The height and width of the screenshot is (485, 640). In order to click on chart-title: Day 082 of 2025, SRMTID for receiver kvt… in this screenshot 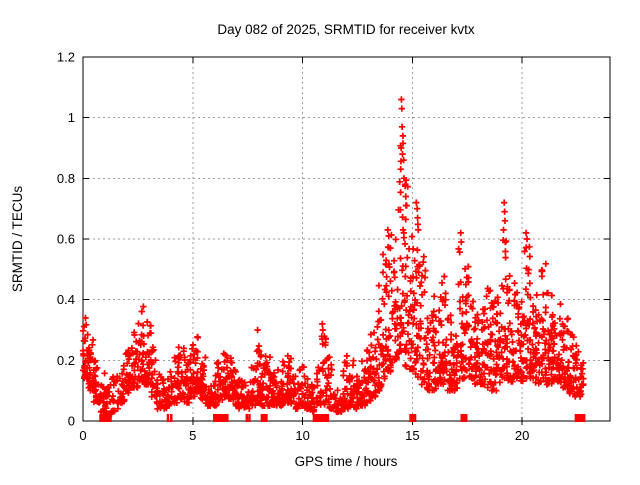, I will do `click(346, 29)`.